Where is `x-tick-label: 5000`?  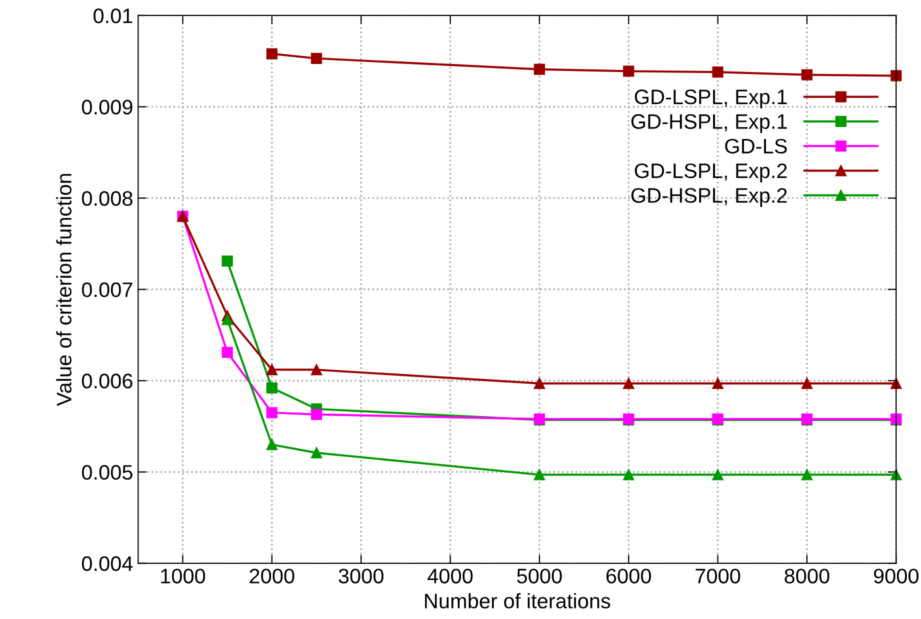
x-tick-label: 5000 is located at coordinates (539, 576).